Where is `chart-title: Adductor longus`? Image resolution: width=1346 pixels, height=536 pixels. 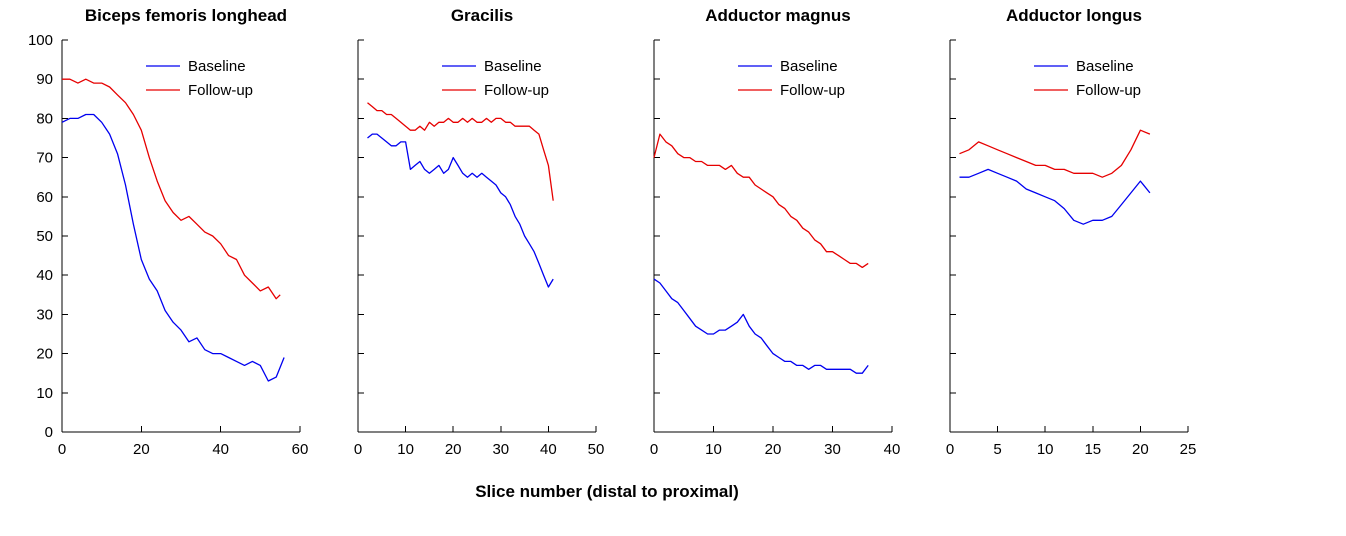
chart-title: Adductor longus is located at coordinates (1074, 15).